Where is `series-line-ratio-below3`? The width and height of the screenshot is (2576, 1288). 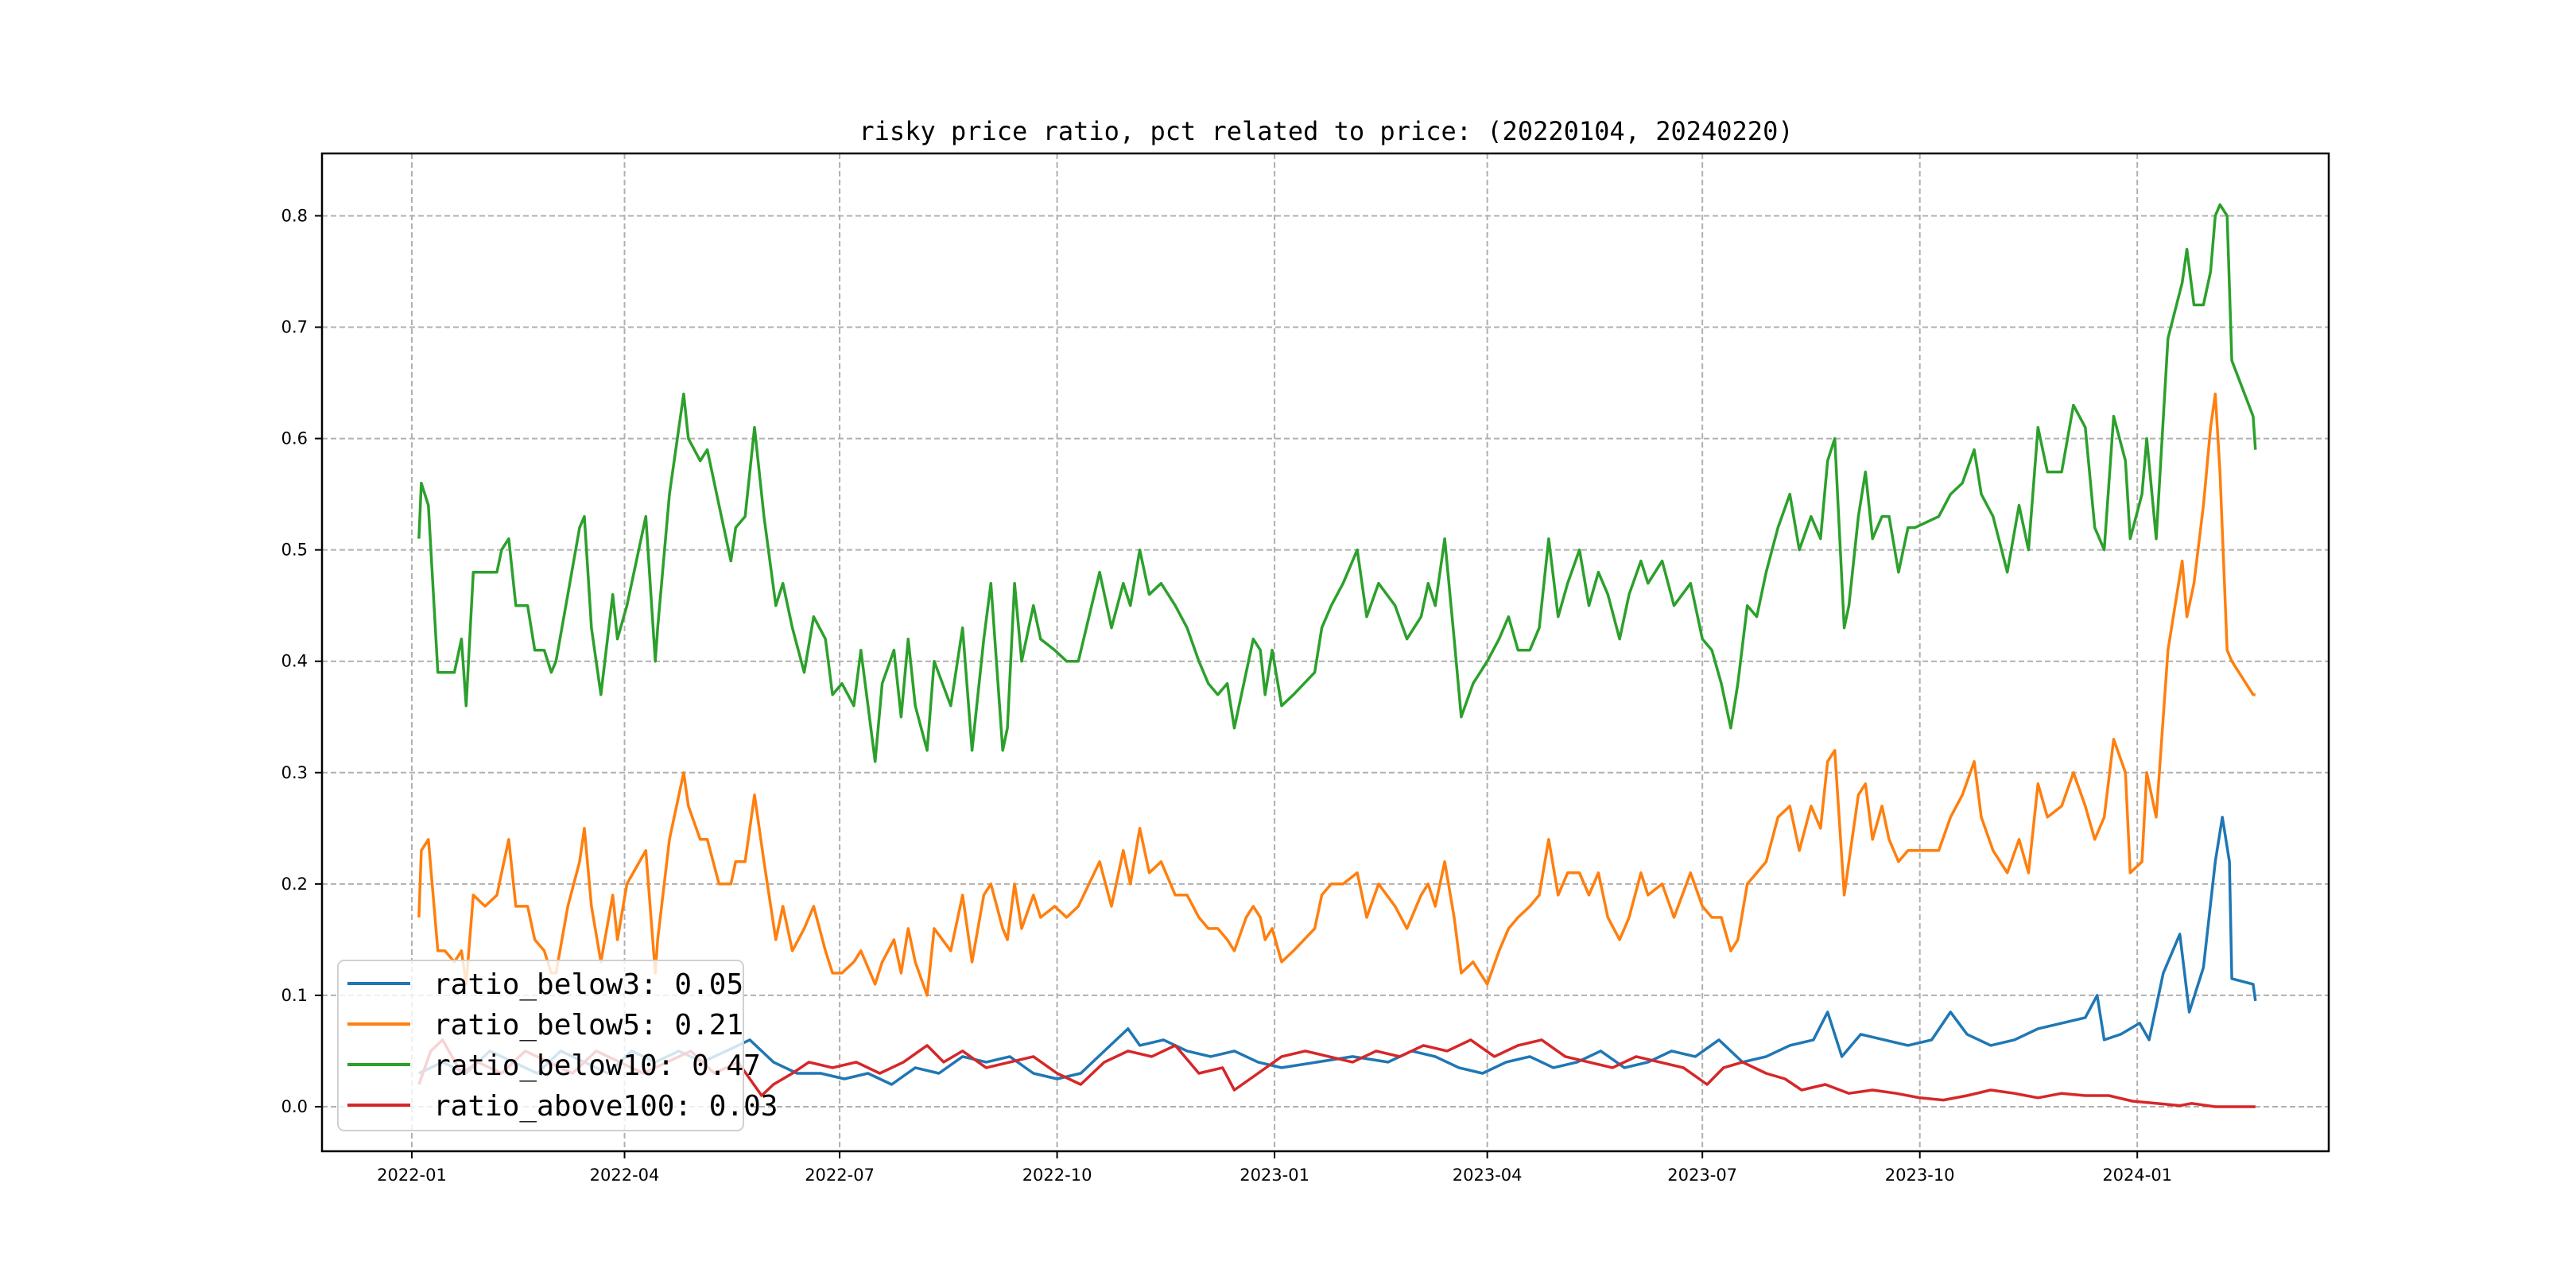
series-line-ratio-below3 is located at coordinates (1337, 951).